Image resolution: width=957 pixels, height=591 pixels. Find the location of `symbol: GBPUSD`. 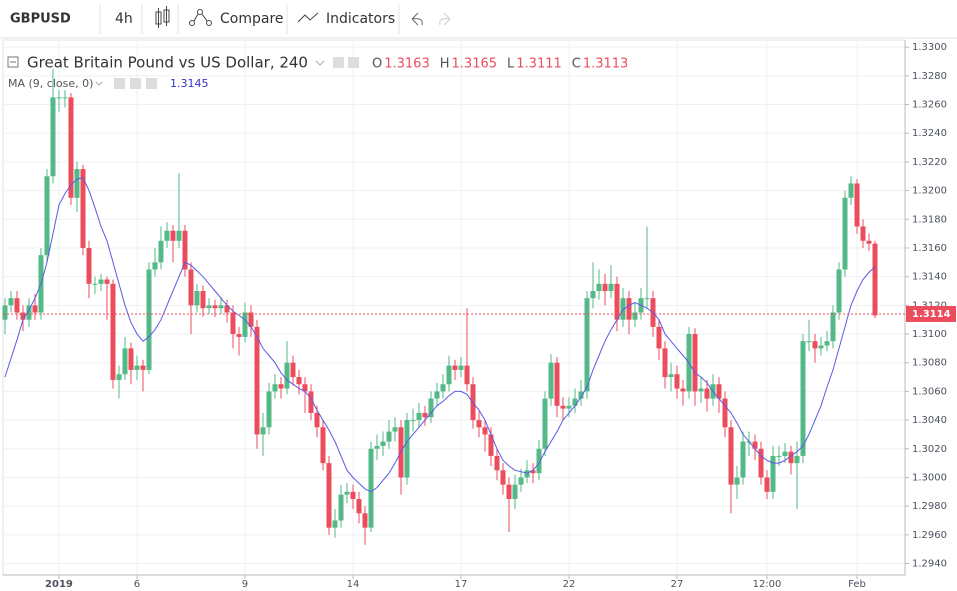

symbol: GBPUSD is located at coordinates (40, 19).